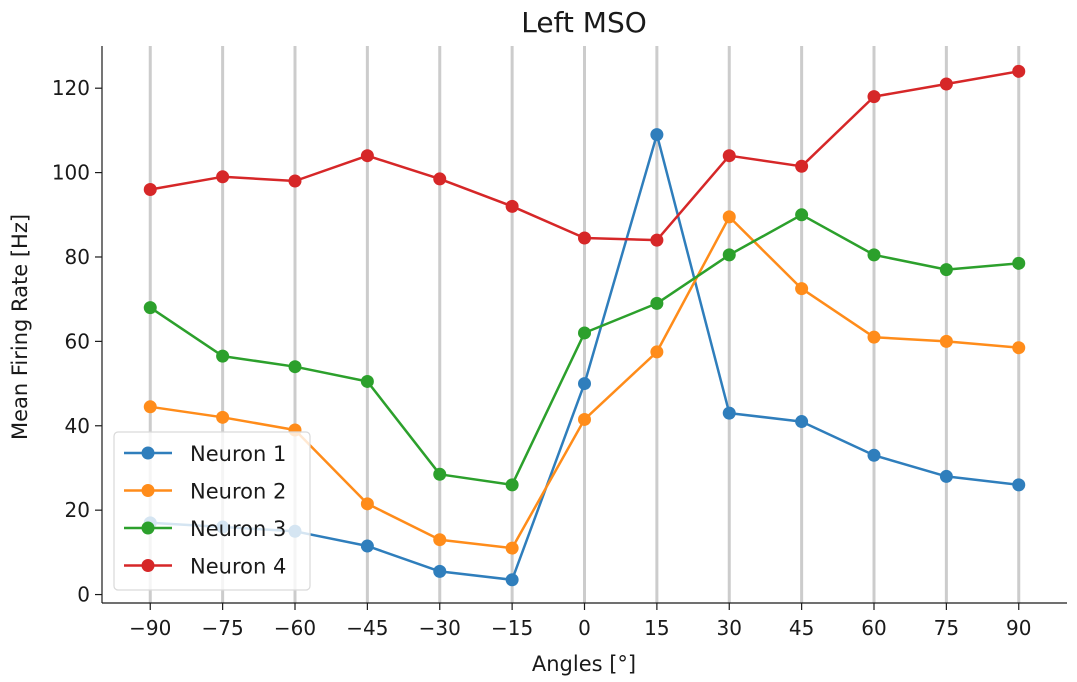 This screenshot has height=682, width=1077. What do you see at coordinates (238, 529) in the screenshot?
I see `legend-label: Neuron 3` at bounding box center [238, 529].